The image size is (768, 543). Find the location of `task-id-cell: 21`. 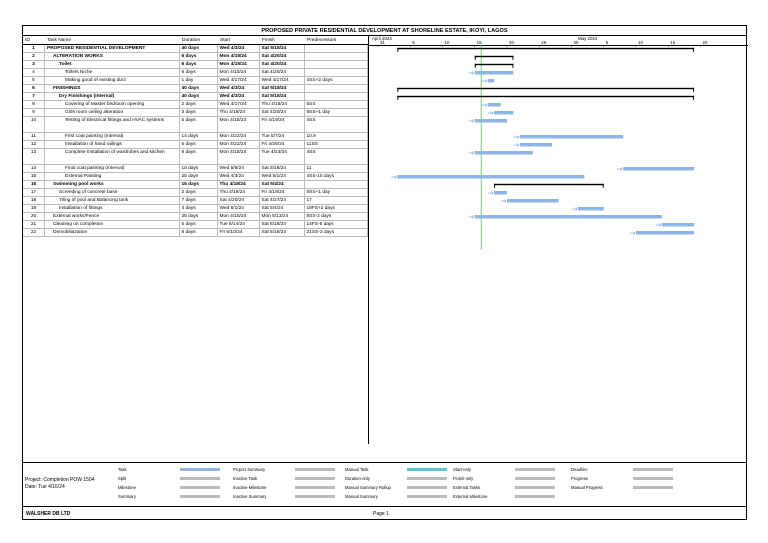

task-id-cell: 21 is located at coordinates (34, 224).